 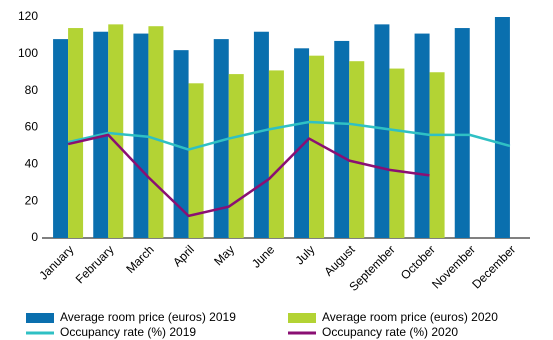 What do you see at coordinates (128, 332) in the screenshot?
I see `legend-label: Occupancy rate (%) 2019` at bounding box center [128, 332].